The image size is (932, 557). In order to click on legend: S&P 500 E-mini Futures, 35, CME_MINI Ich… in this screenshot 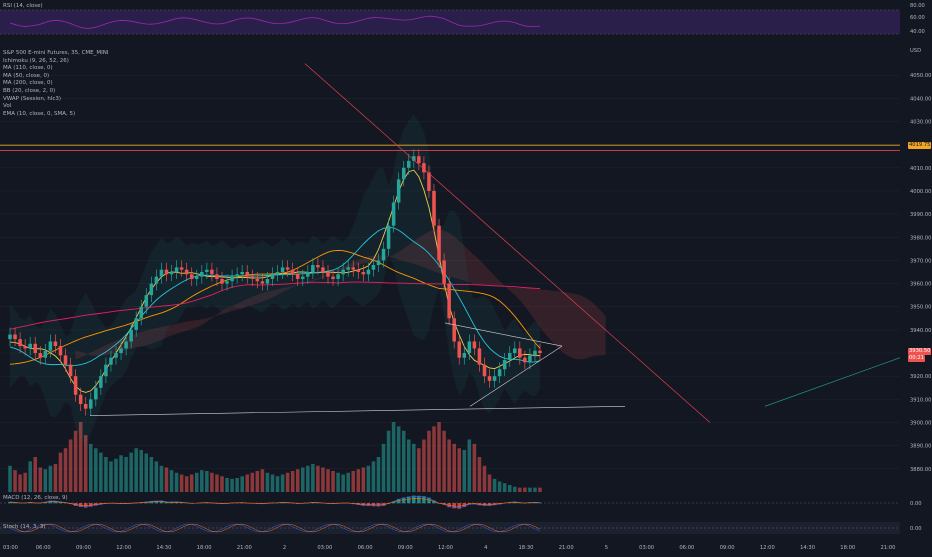, I will do `click(56, 84)`.